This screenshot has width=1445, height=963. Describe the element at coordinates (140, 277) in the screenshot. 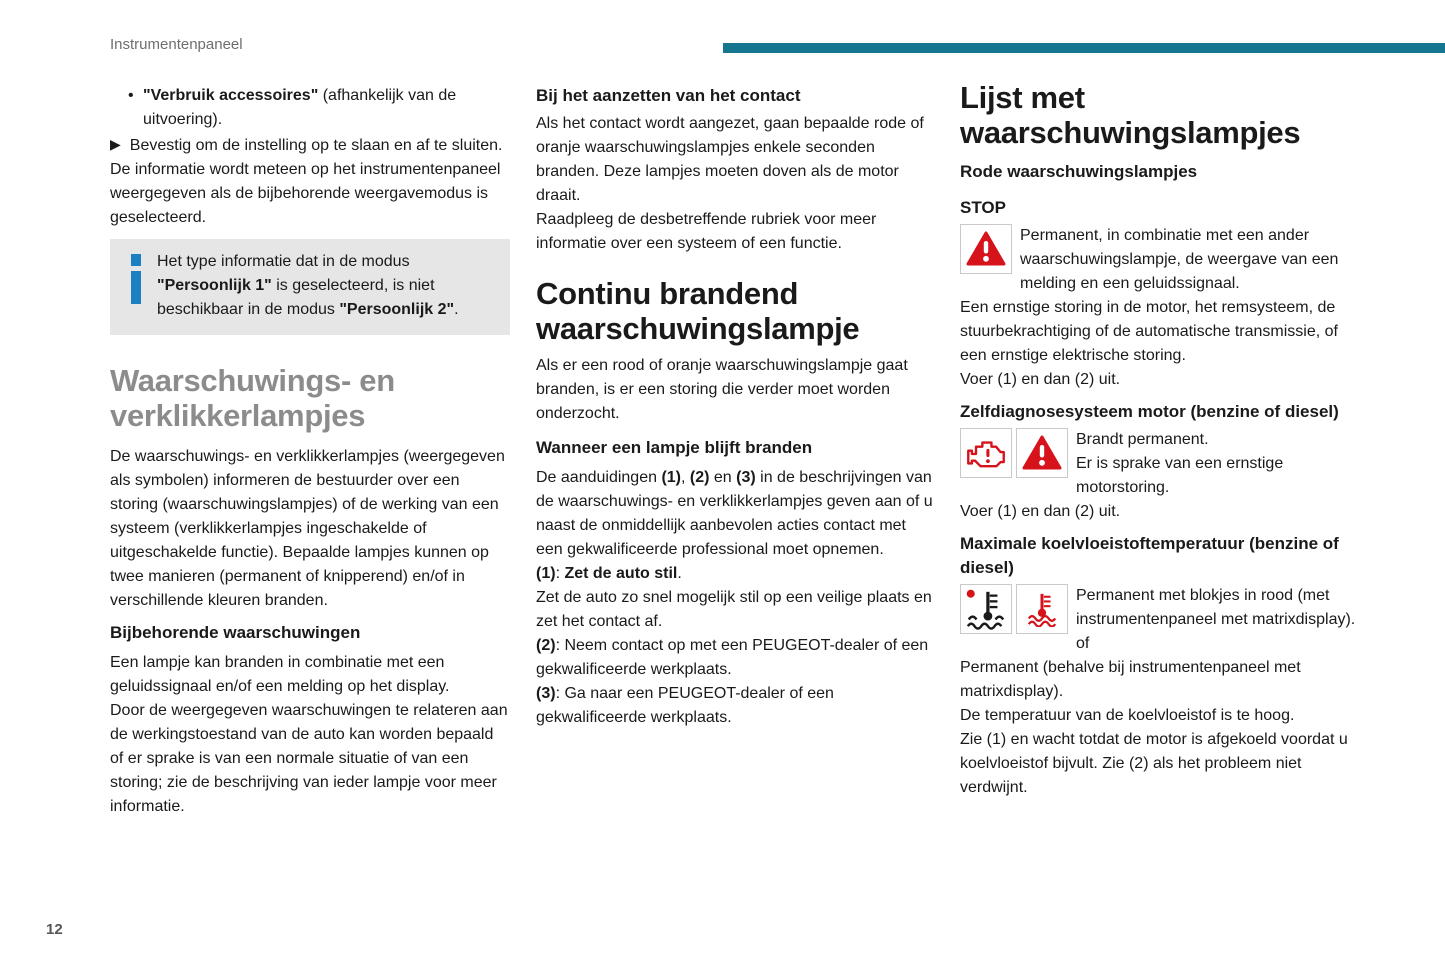

I see `info-icon` at that location.